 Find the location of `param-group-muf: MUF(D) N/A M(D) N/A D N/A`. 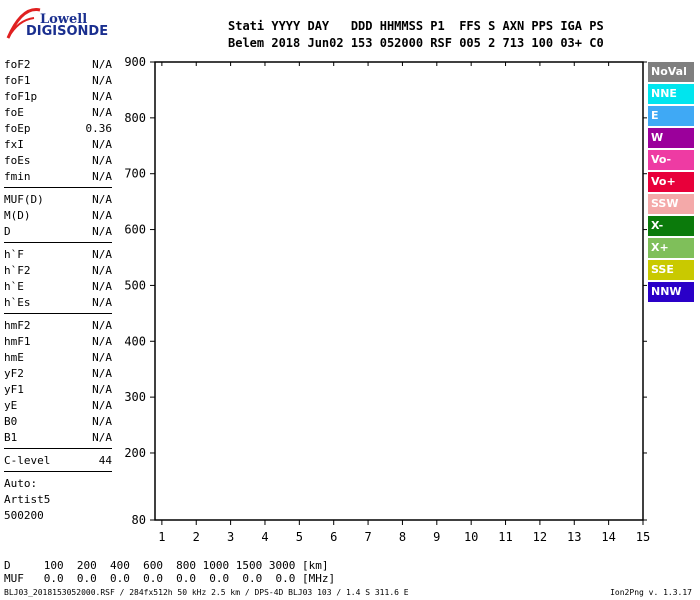

param-group-muf: MUF(D) N/A M(D) N/A D N/A is located at coordinates (58, 215).